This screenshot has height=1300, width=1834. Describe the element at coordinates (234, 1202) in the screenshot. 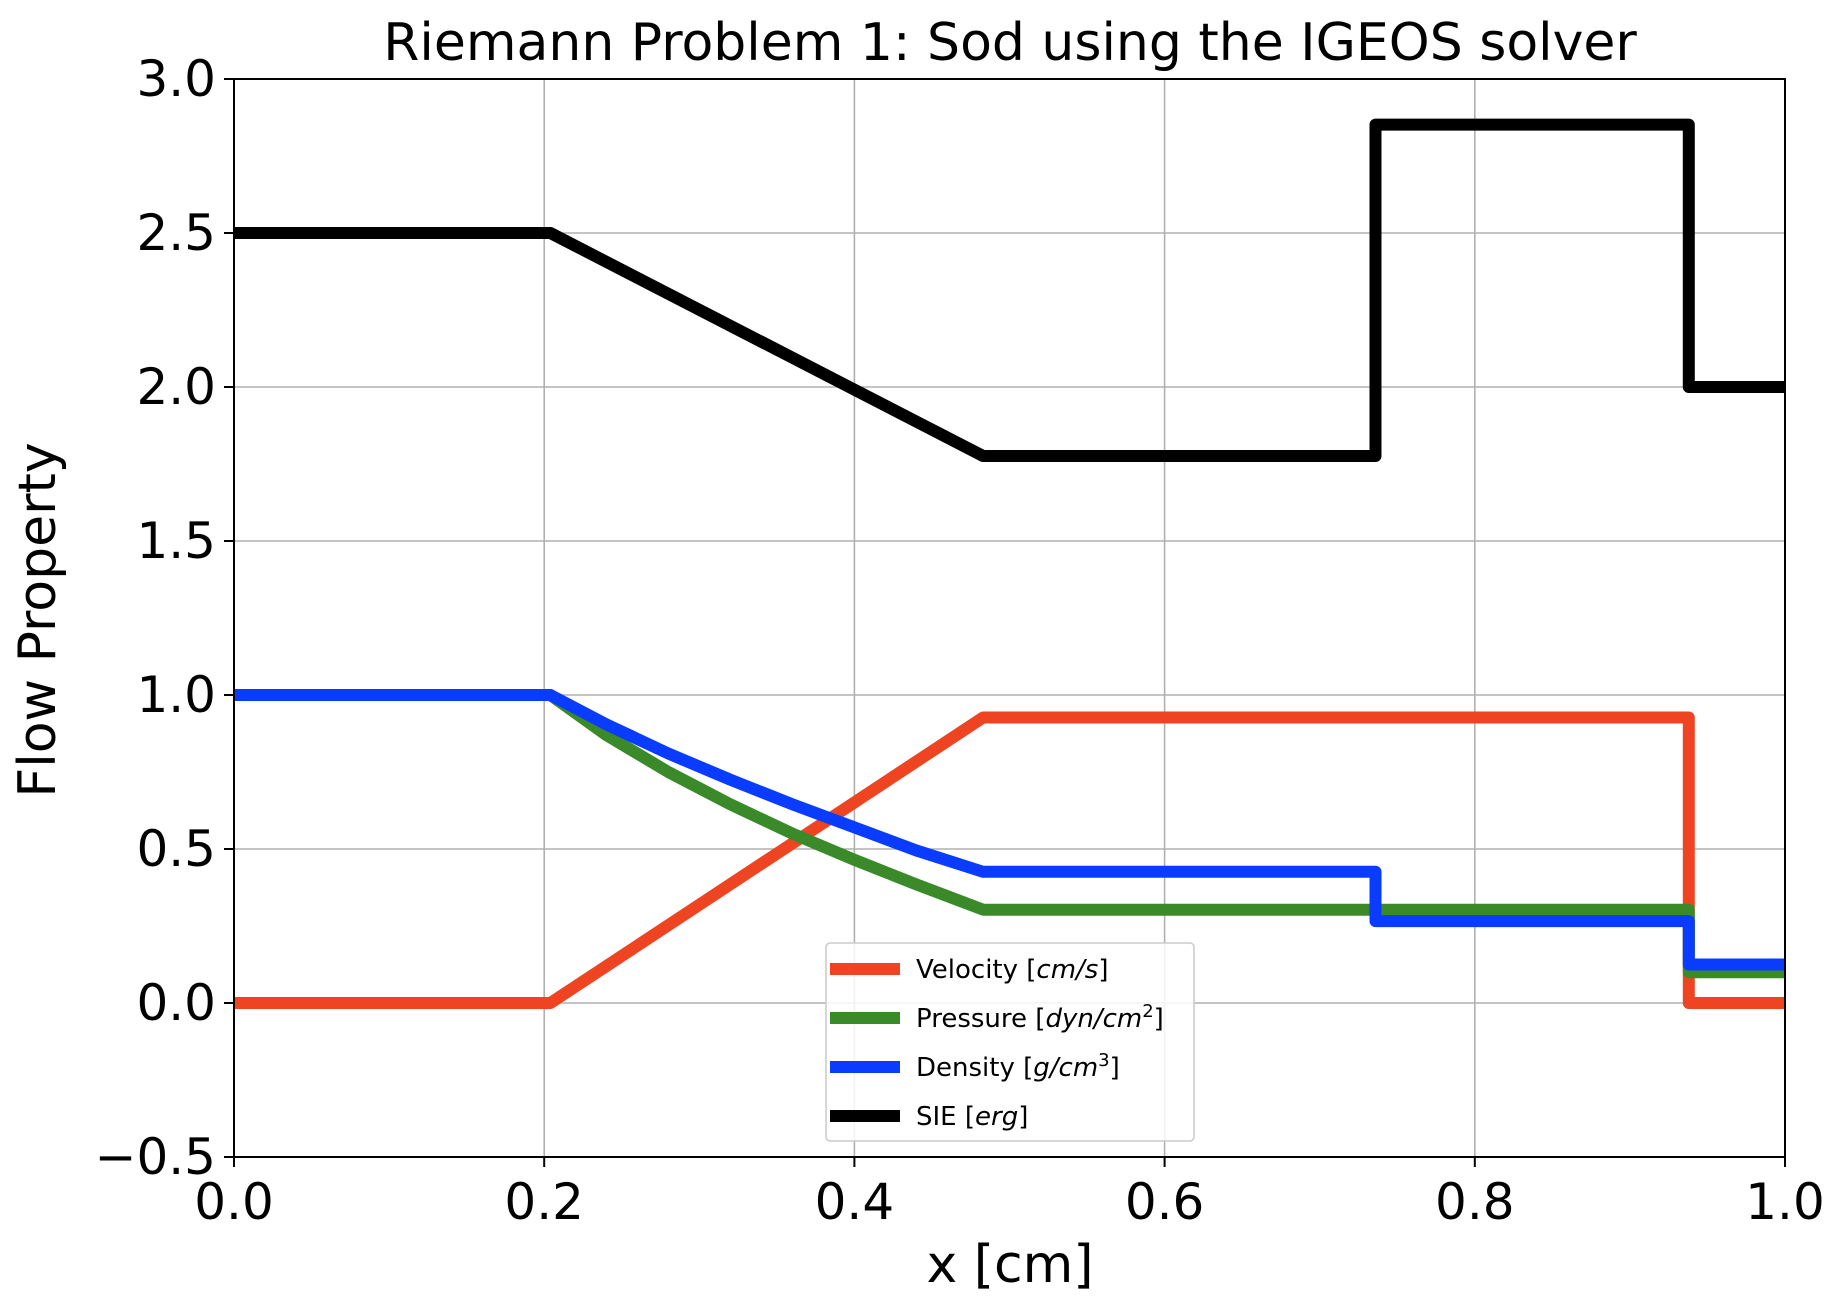

I see `x-tick-label: 0.0` at that location.